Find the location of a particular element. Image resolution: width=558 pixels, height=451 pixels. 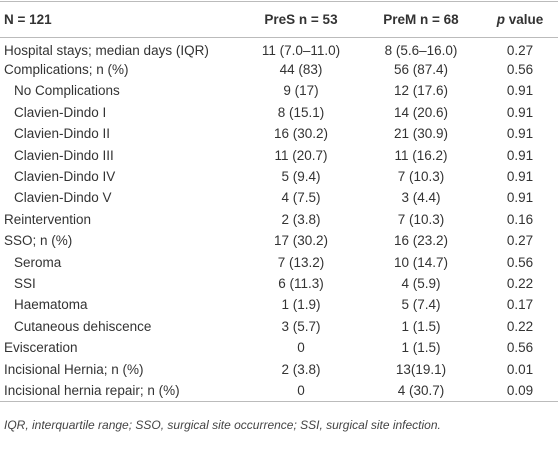

table-row: Reintervention 2 (3.8) 7 (10.3) 0.16 is located at coordinates (279, 219).